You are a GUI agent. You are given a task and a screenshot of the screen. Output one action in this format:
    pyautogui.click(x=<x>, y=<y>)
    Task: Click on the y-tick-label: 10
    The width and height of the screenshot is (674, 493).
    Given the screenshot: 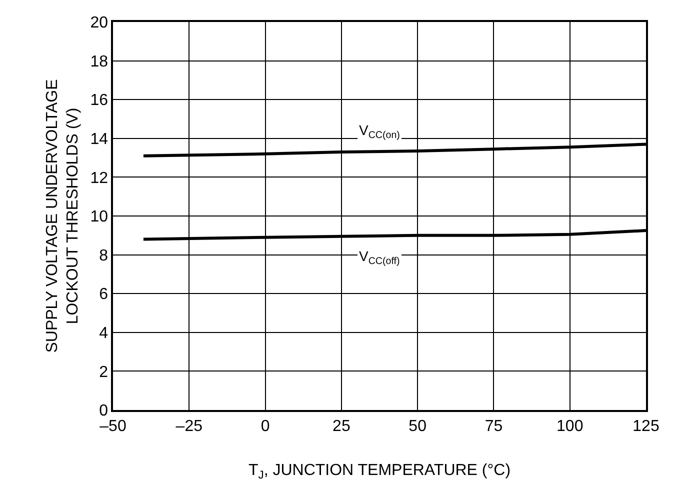 What is the action you would take?
    pyautogui.click(x=99, y=217)
    